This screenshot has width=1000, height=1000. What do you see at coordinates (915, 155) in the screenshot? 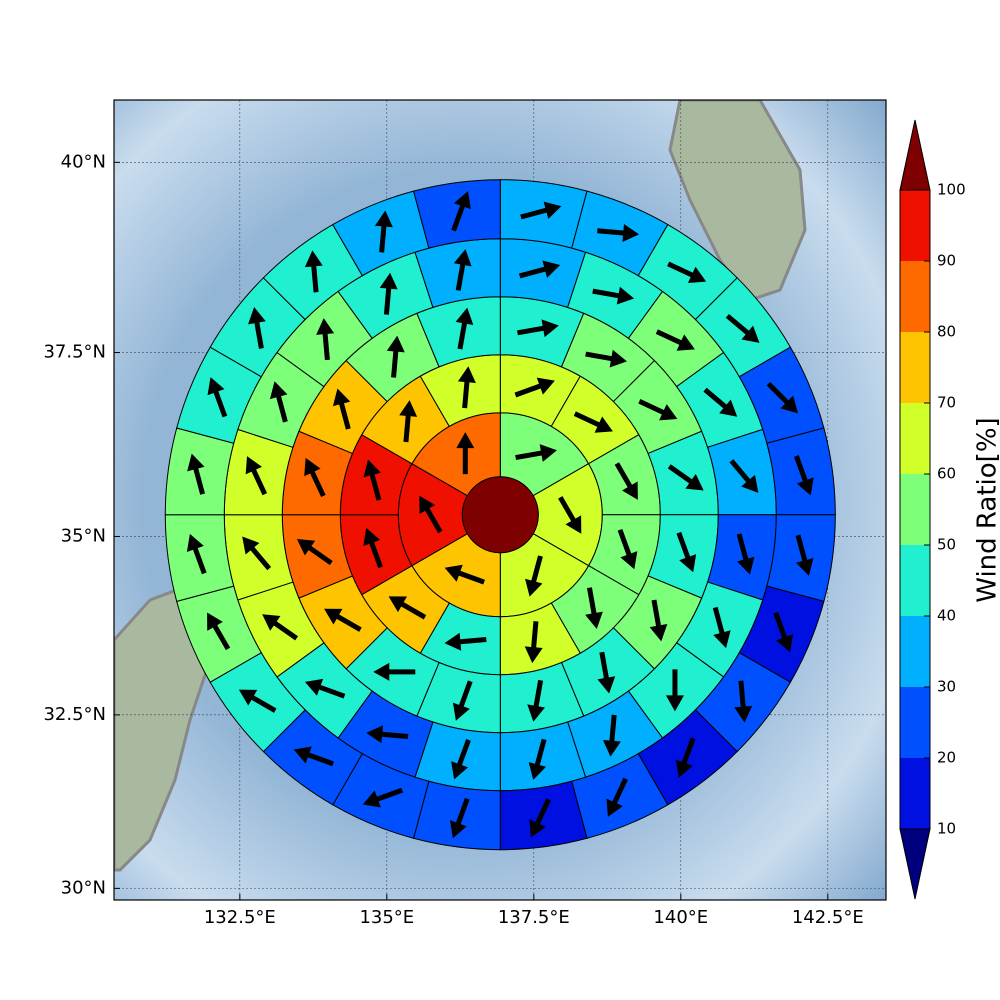
I see `colorbar-over` at bounding box center [915, 155].